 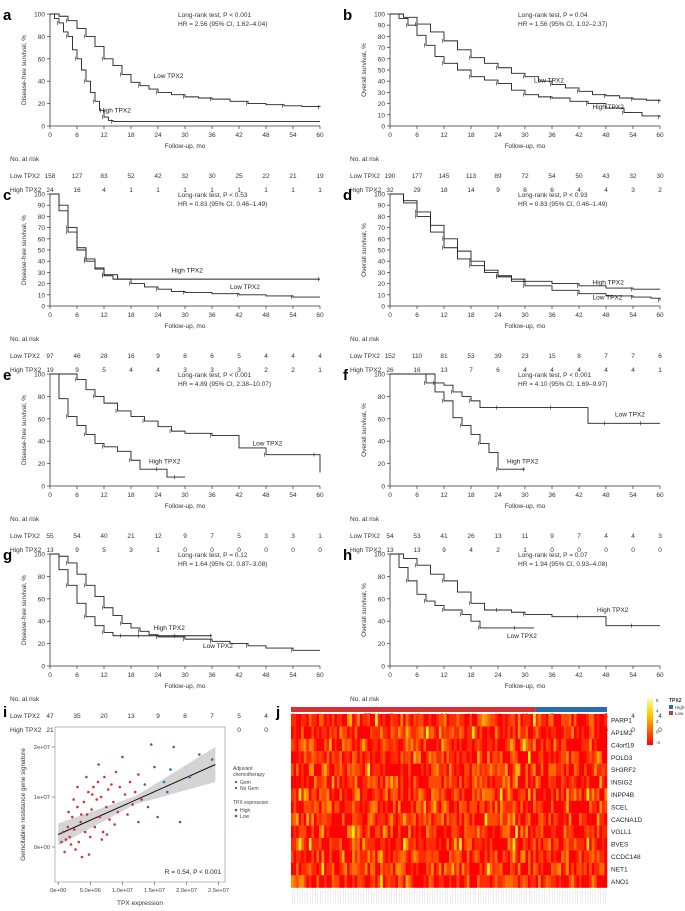 I want to click on risk-count: 30, so click(x=212, y=176).